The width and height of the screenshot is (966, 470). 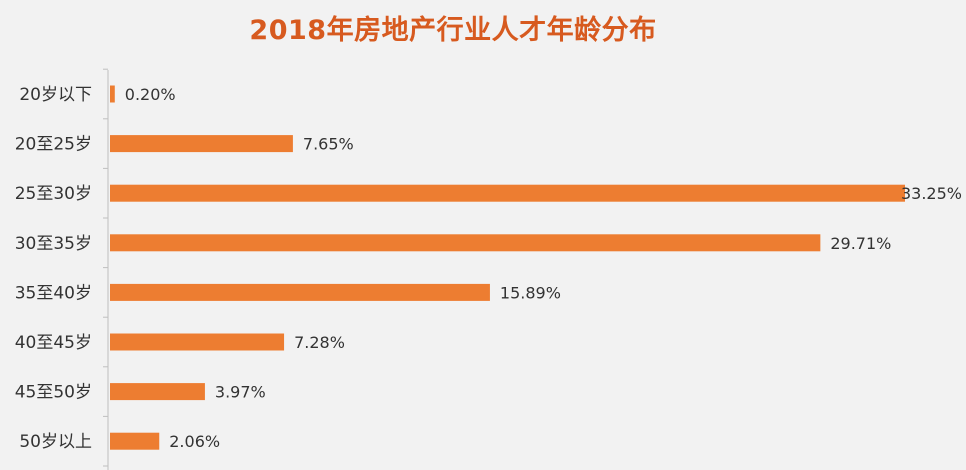 I want to click on value-label: 33.25%, so click(x=931, y=193).